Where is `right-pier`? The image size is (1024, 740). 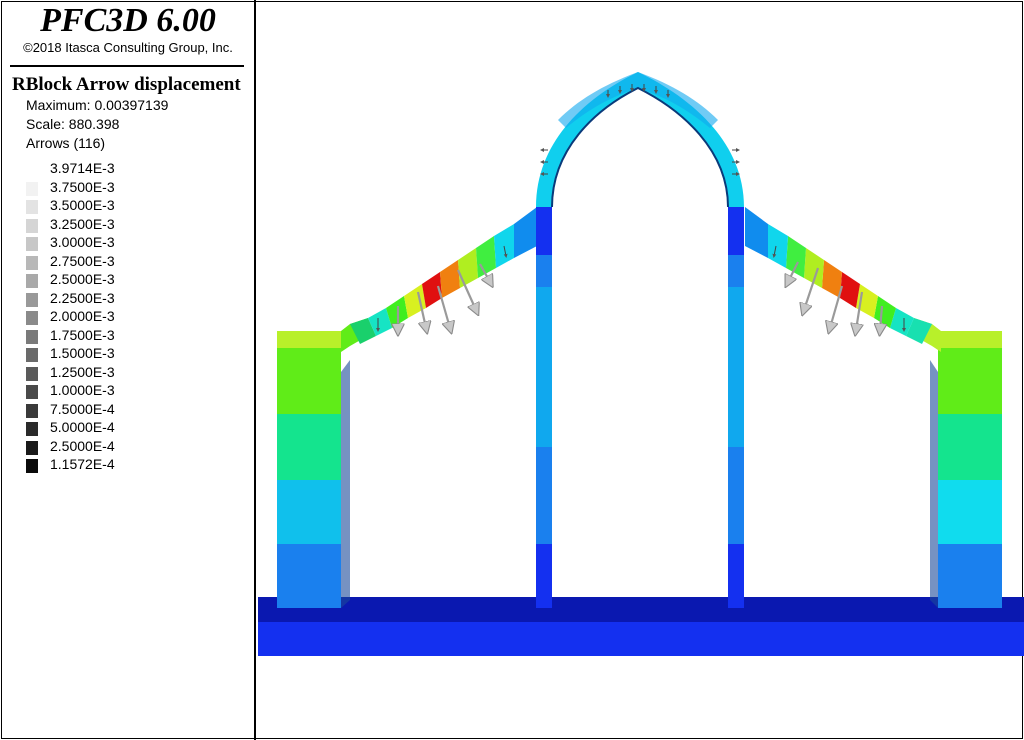
right-pier is located at coordinates (966, 469).